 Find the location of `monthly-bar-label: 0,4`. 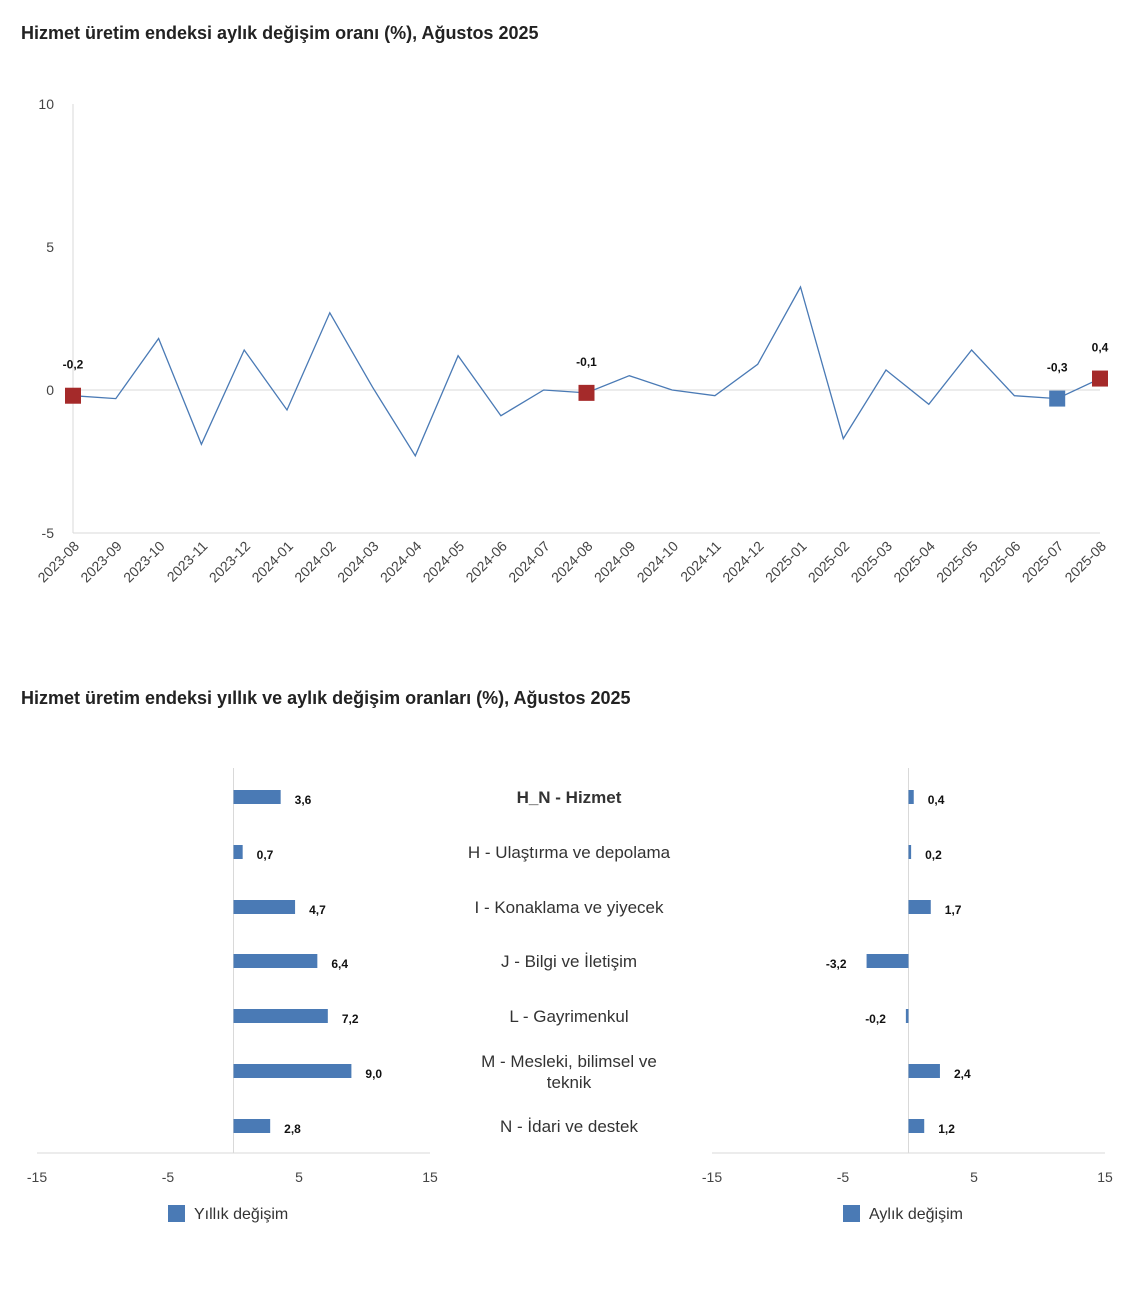

monthly-bar-label: 0,4 is located at coordinates (936, 800).